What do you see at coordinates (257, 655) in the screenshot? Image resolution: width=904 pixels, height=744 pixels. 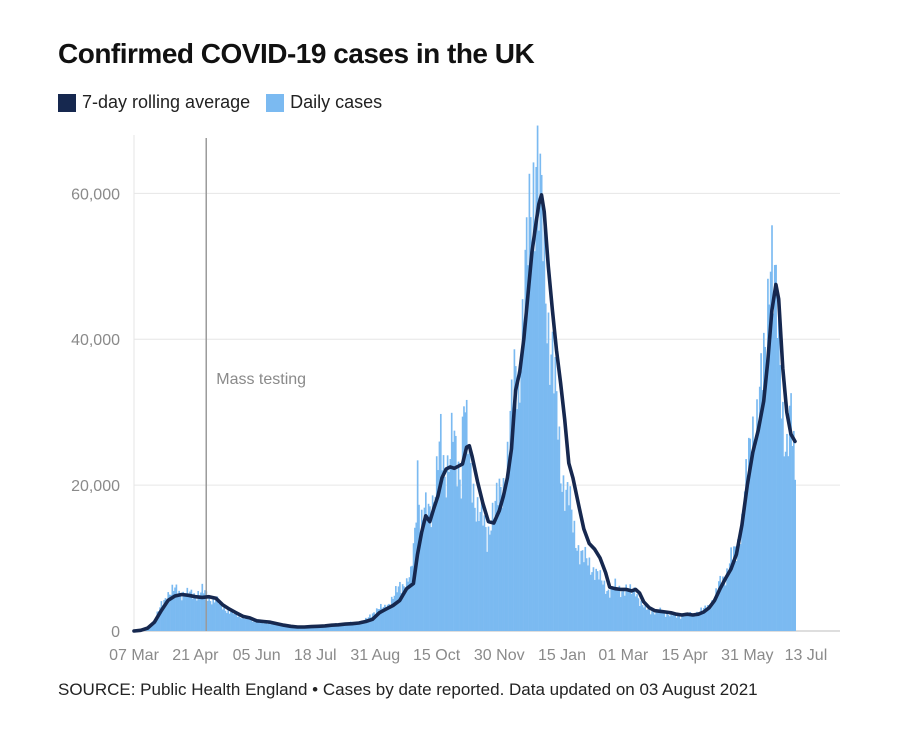 I see `x-tick-label: 05 Jun` at bounding box center [257, 655].